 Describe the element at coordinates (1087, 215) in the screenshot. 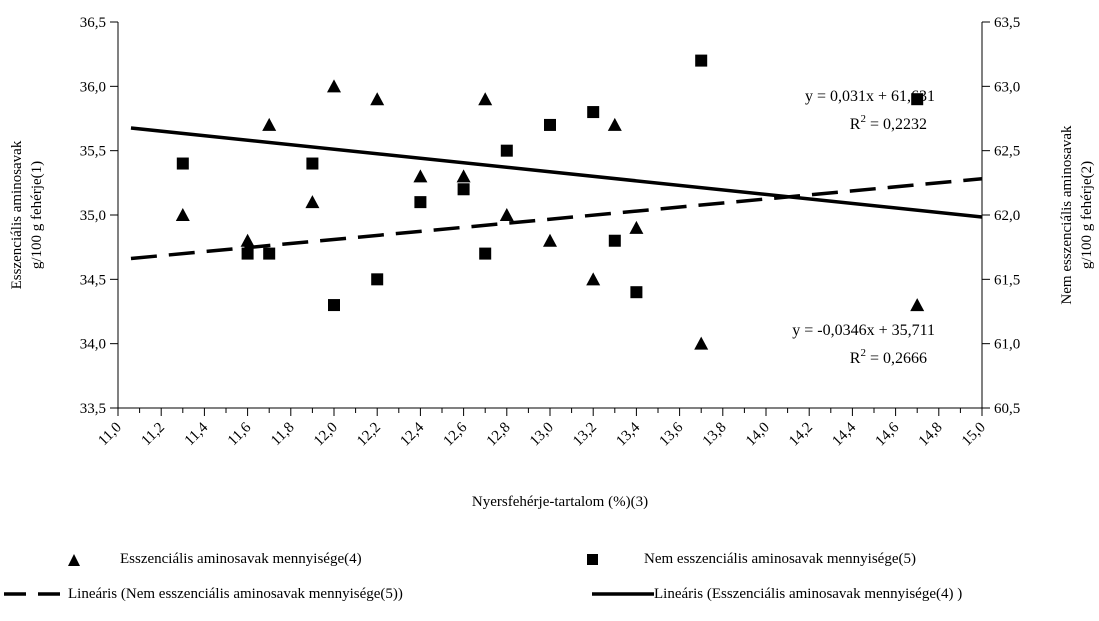

I see `right-y-axis-title-line2: g/100 g fehérje(2)` at that location.